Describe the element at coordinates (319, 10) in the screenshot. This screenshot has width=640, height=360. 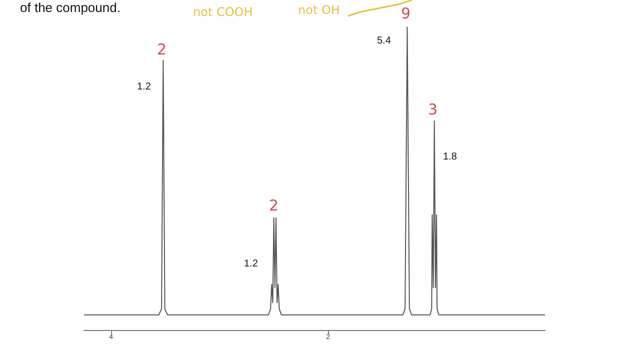
I see `text: not OH` at that location.